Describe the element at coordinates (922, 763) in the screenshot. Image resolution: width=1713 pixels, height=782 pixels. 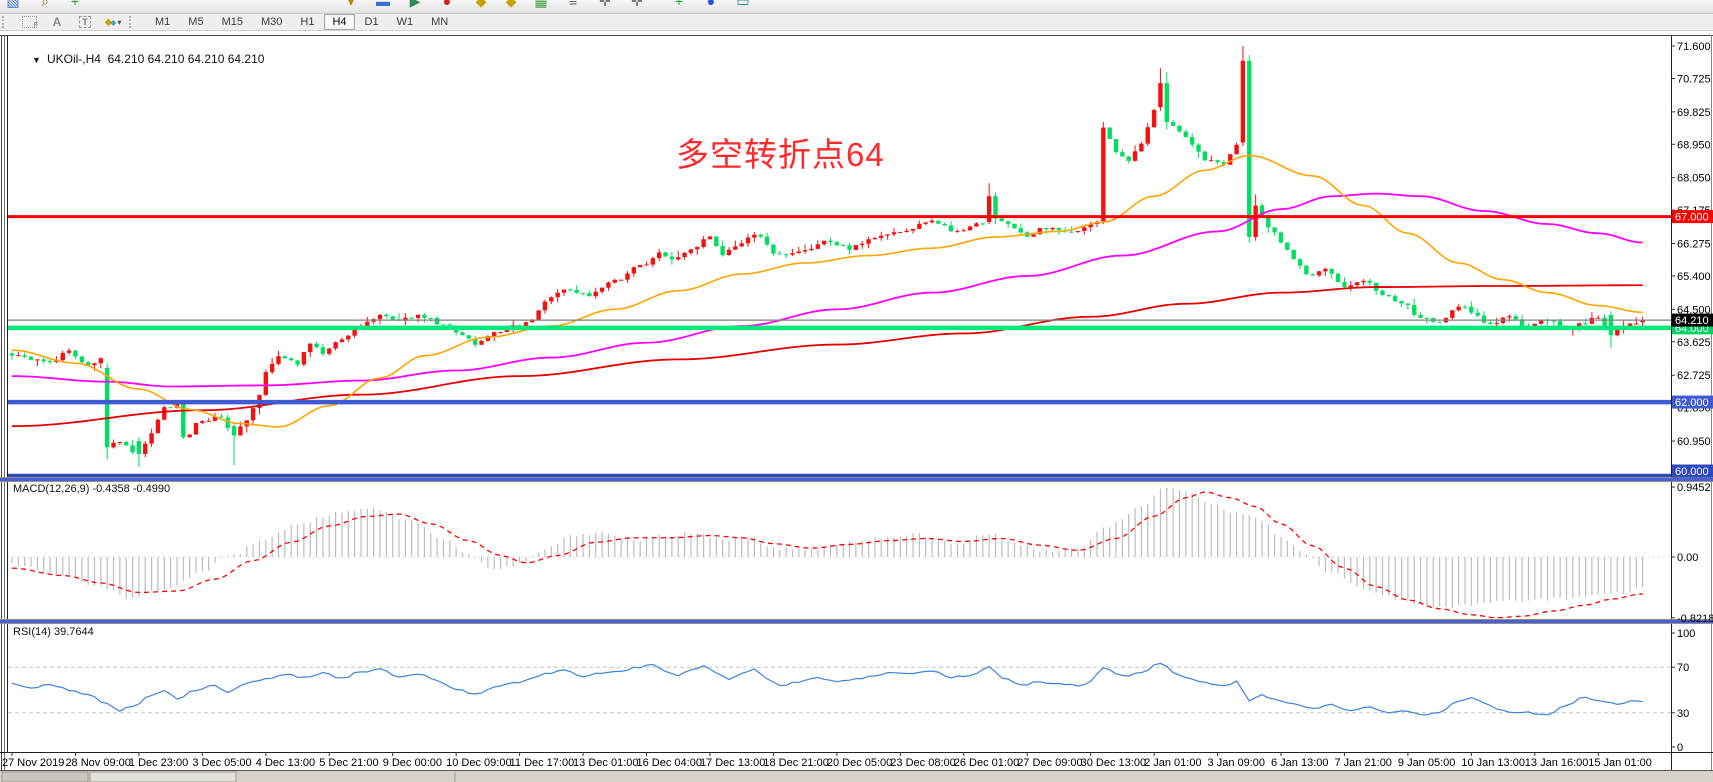
I see `time-label: 23 Dec 08:00` at that location.